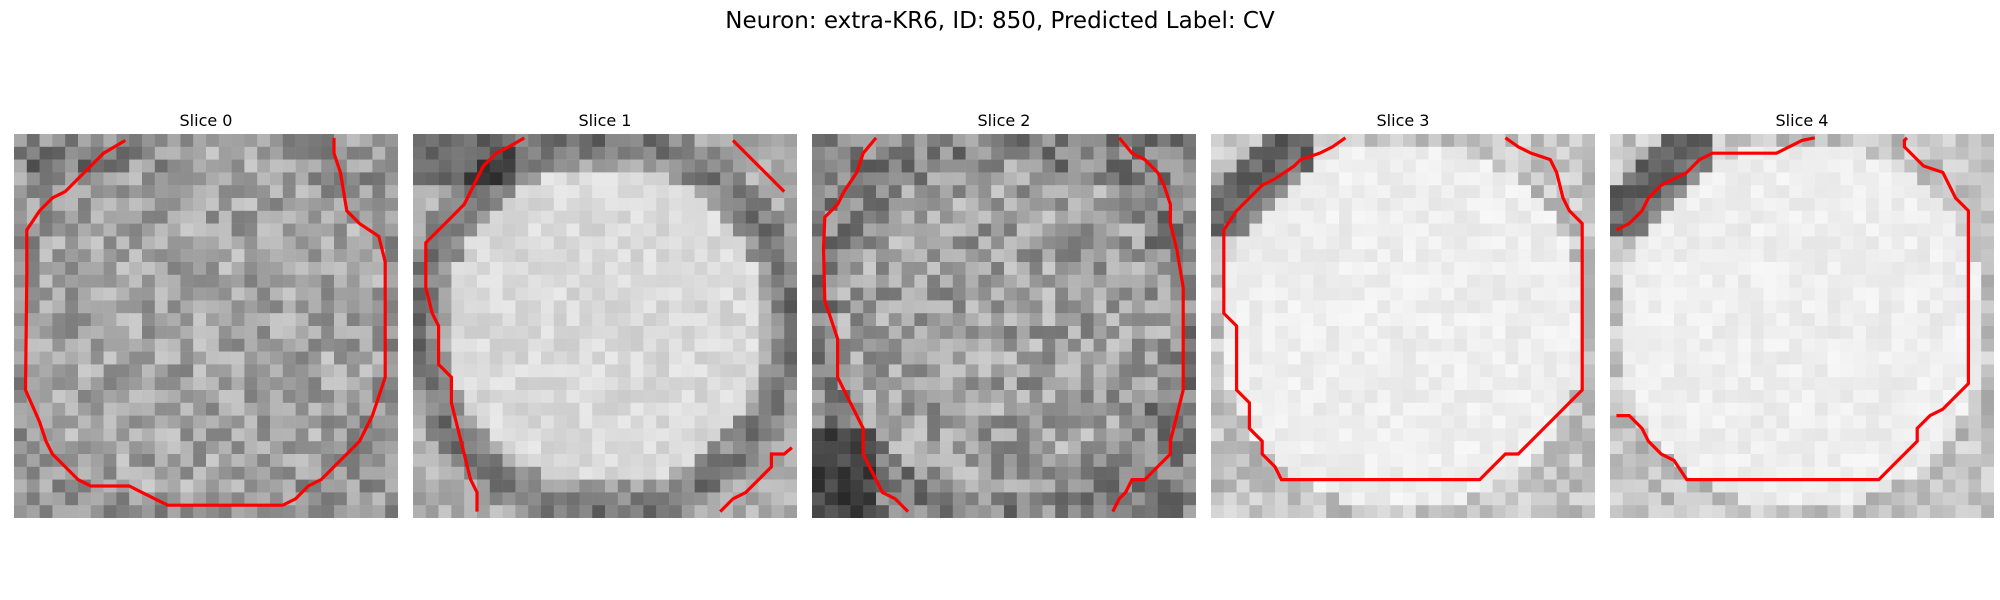 Image resolution: width=2000 pixels, height=600 pixels. I want to click on slice-panel-1: Slice 1, so click(605, 314).